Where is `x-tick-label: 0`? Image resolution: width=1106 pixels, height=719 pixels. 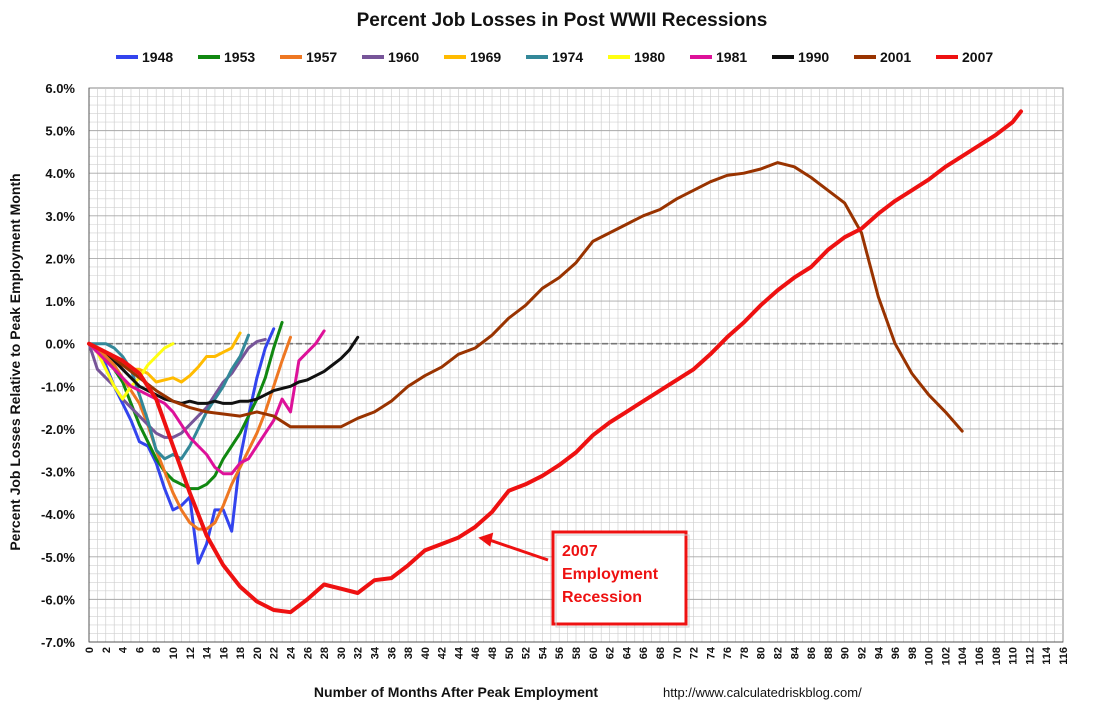
x-tick-label: 0 is located at coordinates (90, 650).